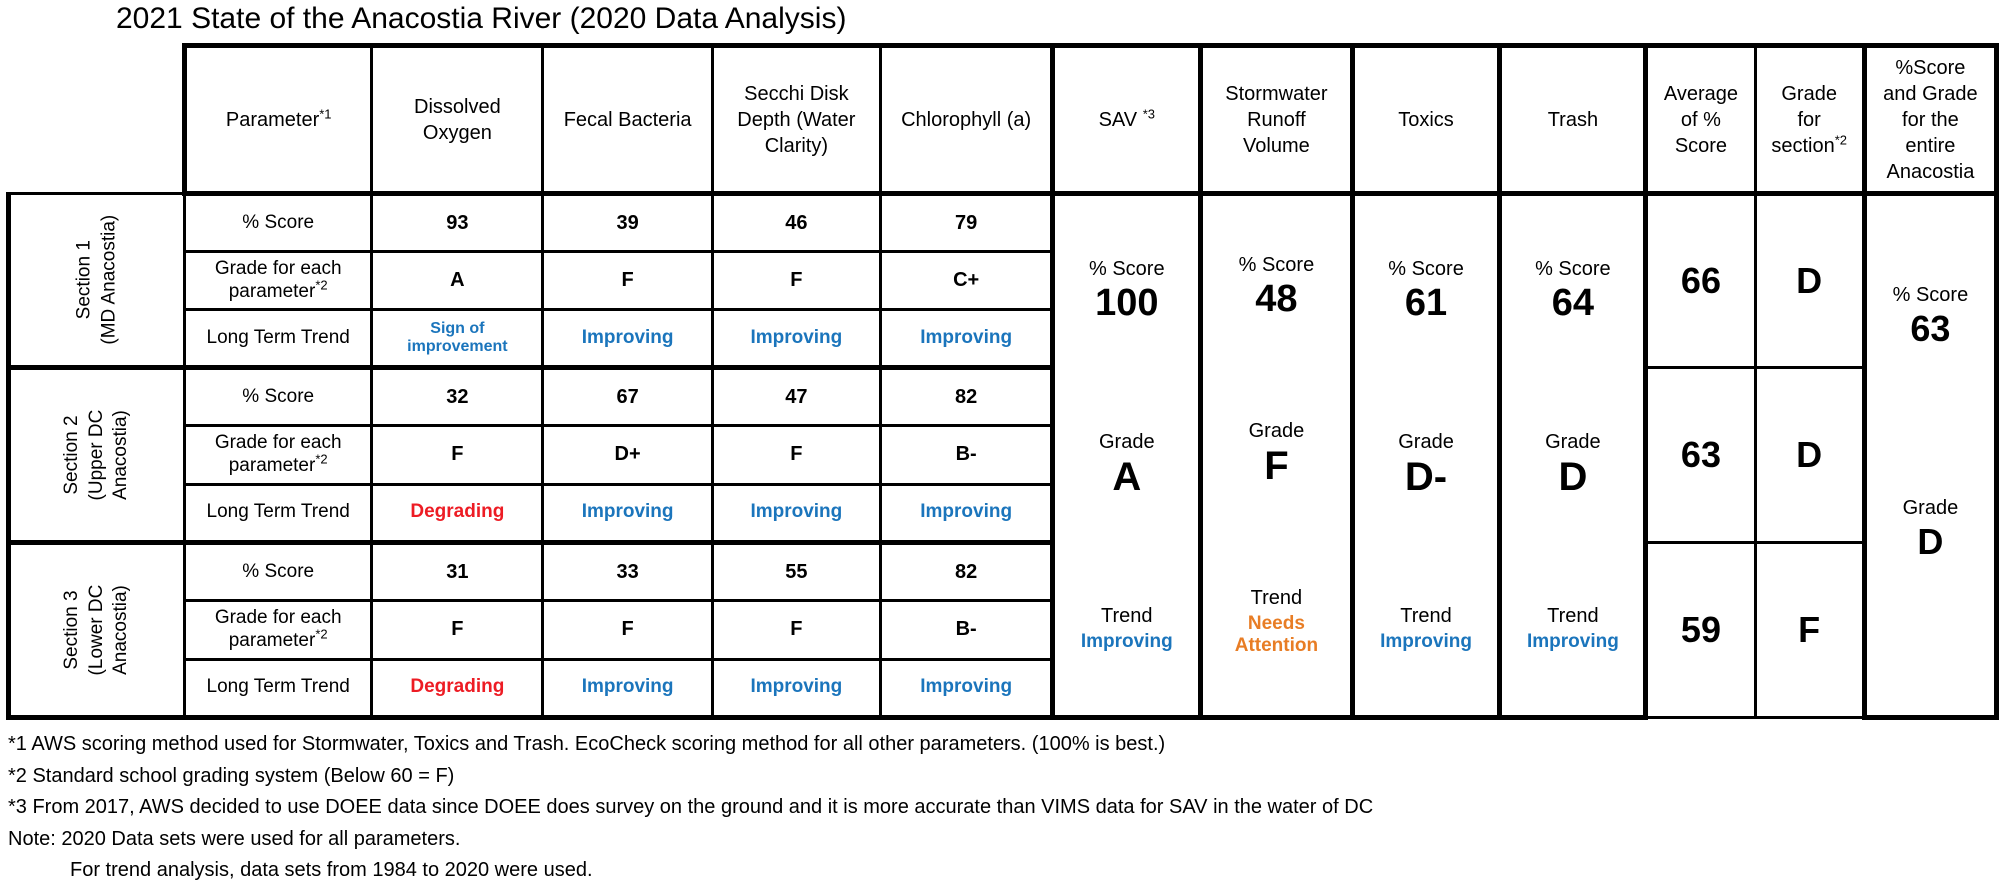  What do you see at coordinates (457, 689) in the screenshot?
I see `trend-cell-s3-dissolved-oxygen: Degrading` at bounding box center [457, 689].